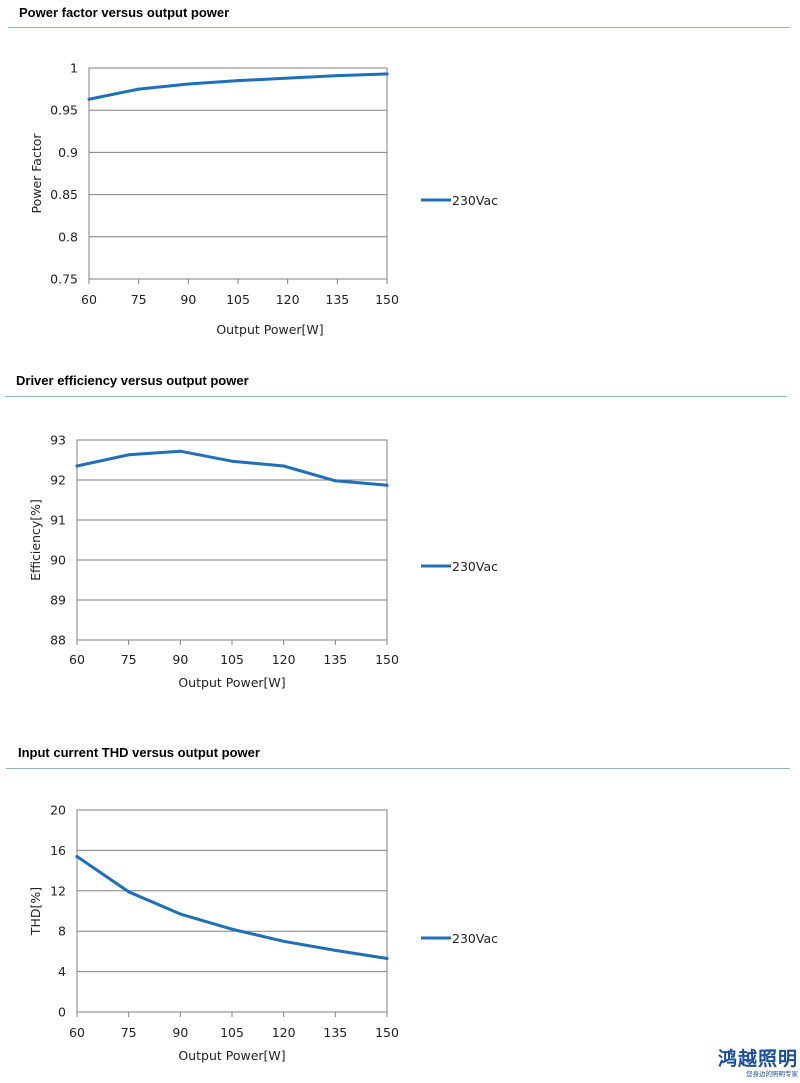 Image resolution: width=800 pixels, height=1083 pixels. What do you see at coordinates (772, 1074) in the screenshot?
I see `logo-tagline: 您身边的照明专家` at bounding box center [772, 1074].